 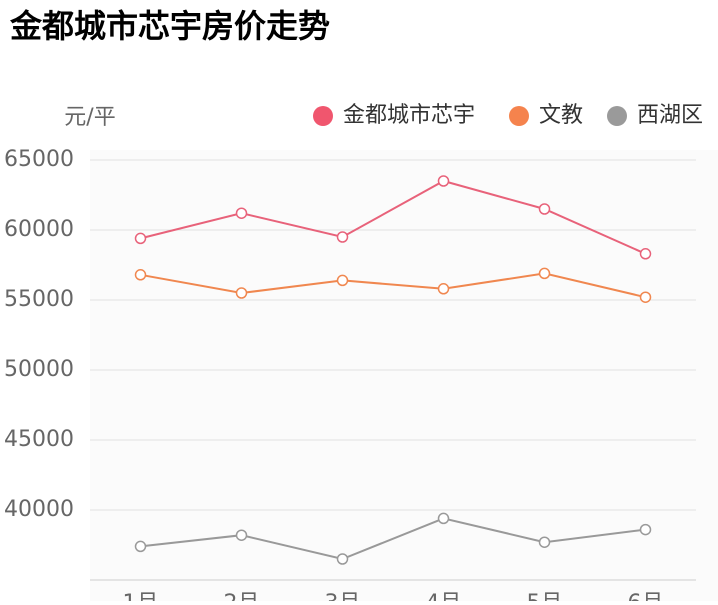 I want to click on legend-label: 文教, so click(x=561, y=115).